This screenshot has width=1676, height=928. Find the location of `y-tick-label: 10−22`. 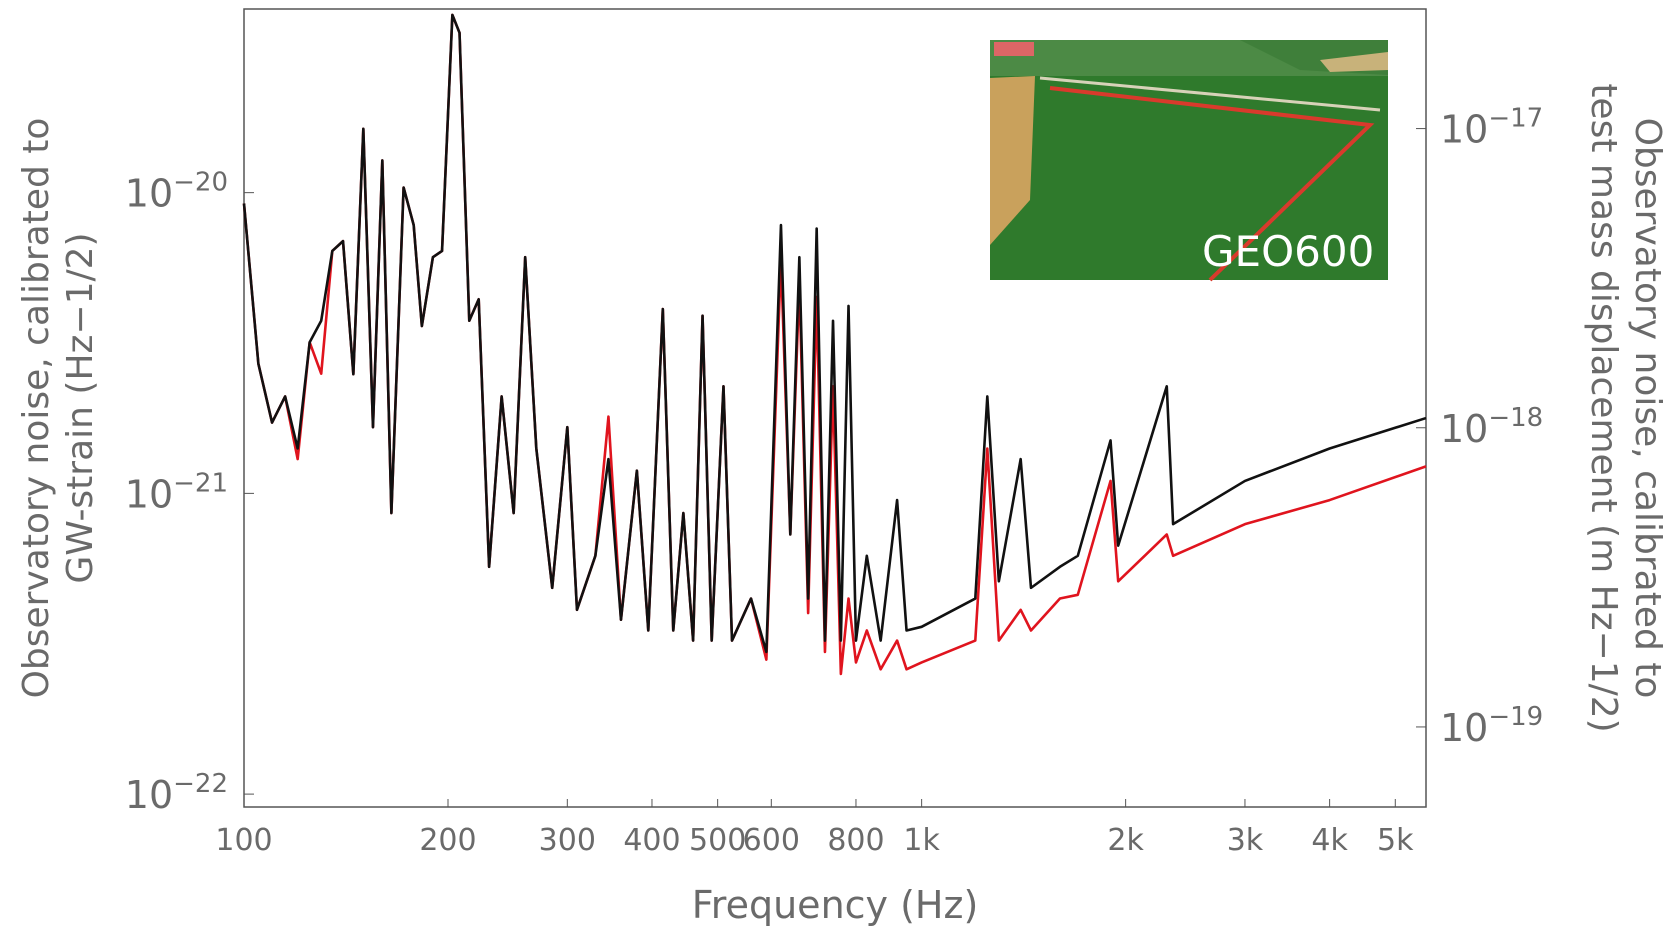

y-tick-label: 10−22 is located at coordinates (176, 793).